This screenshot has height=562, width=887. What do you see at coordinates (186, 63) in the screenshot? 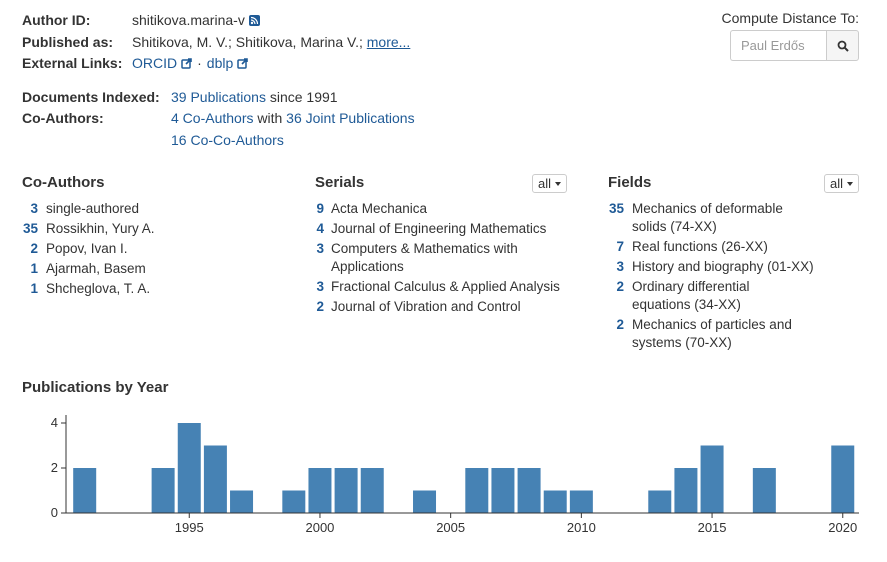
I see `external-link-icon` at bounding box center [186, 63].